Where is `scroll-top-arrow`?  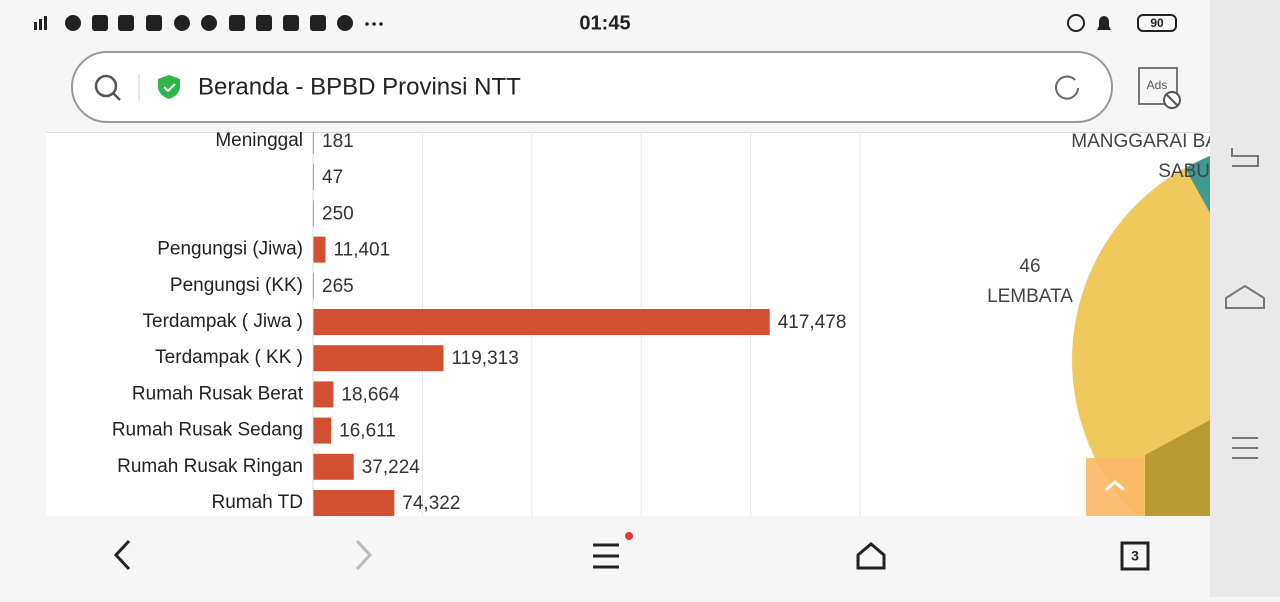 scroll-top-arrow is located at coordinates (1115, 485).